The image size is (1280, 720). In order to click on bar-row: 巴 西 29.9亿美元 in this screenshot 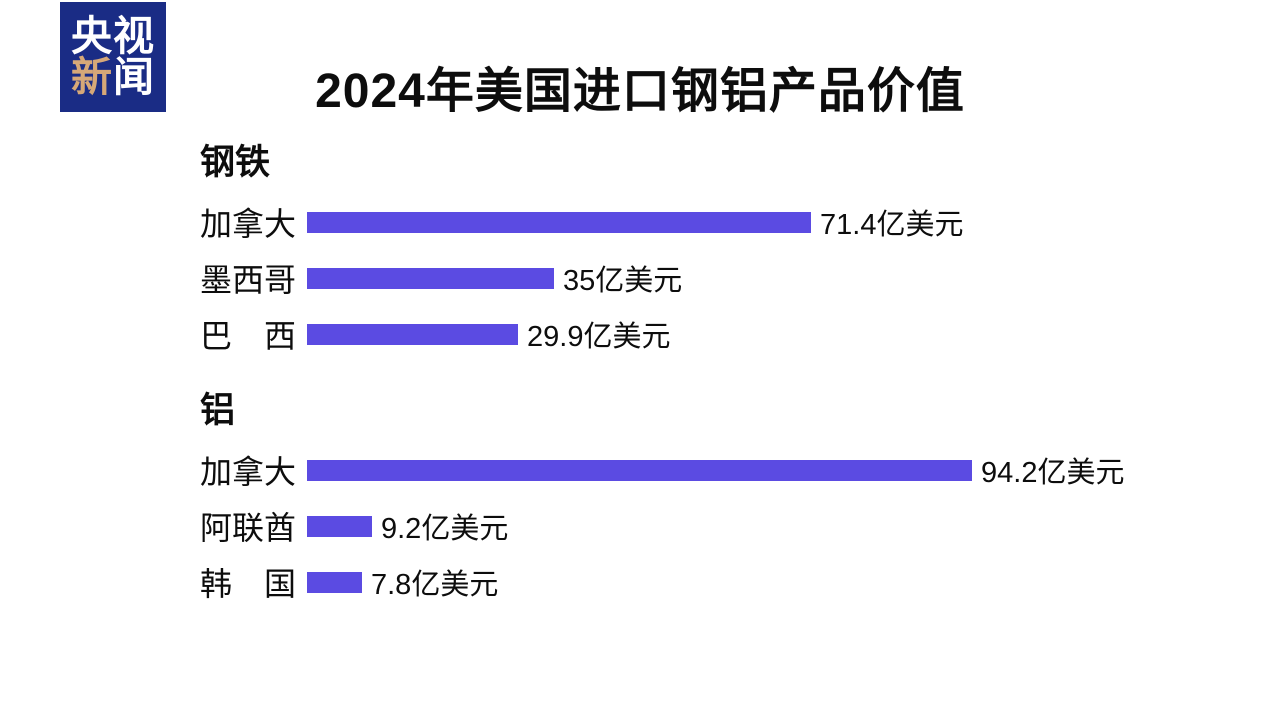, I will do `click(720, 334)`.